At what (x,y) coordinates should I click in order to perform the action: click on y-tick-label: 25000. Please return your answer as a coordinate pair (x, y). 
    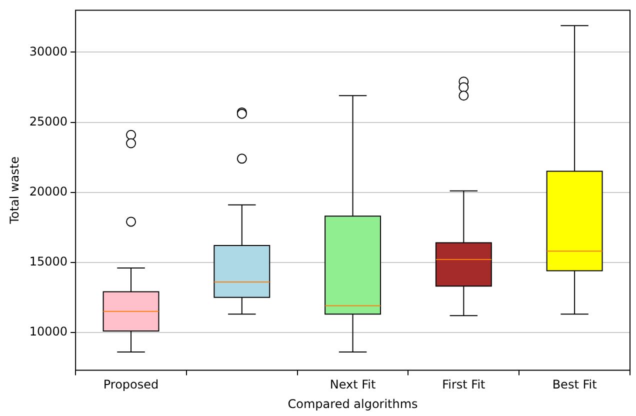
    Looking at the image, I should click on (48, 121).